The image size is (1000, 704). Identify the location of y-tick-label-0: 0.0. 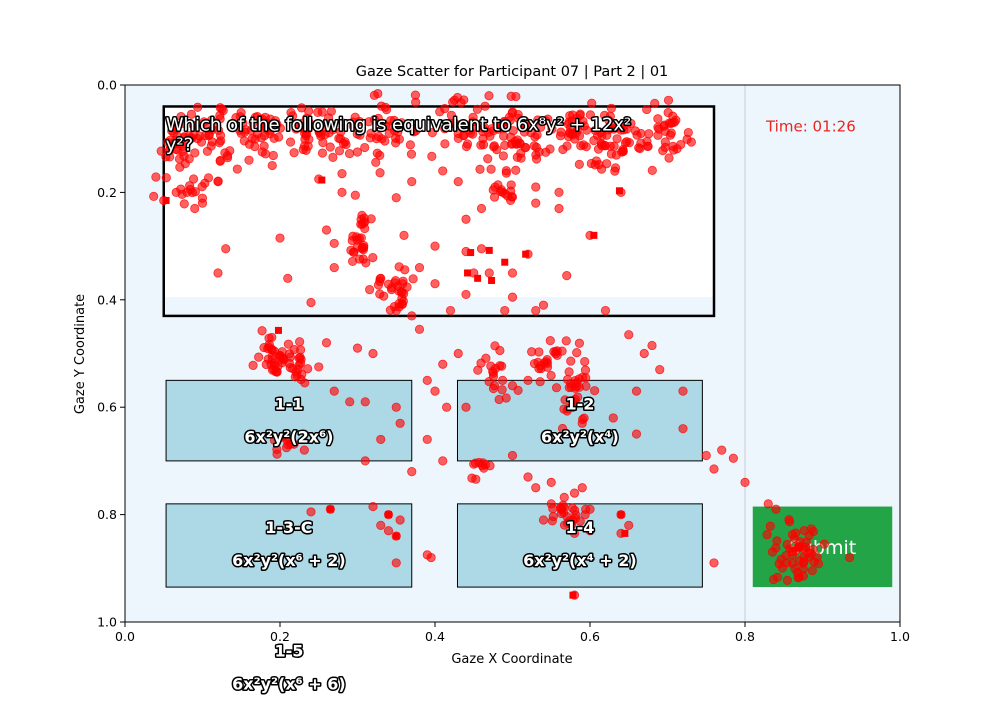
(107, 85).